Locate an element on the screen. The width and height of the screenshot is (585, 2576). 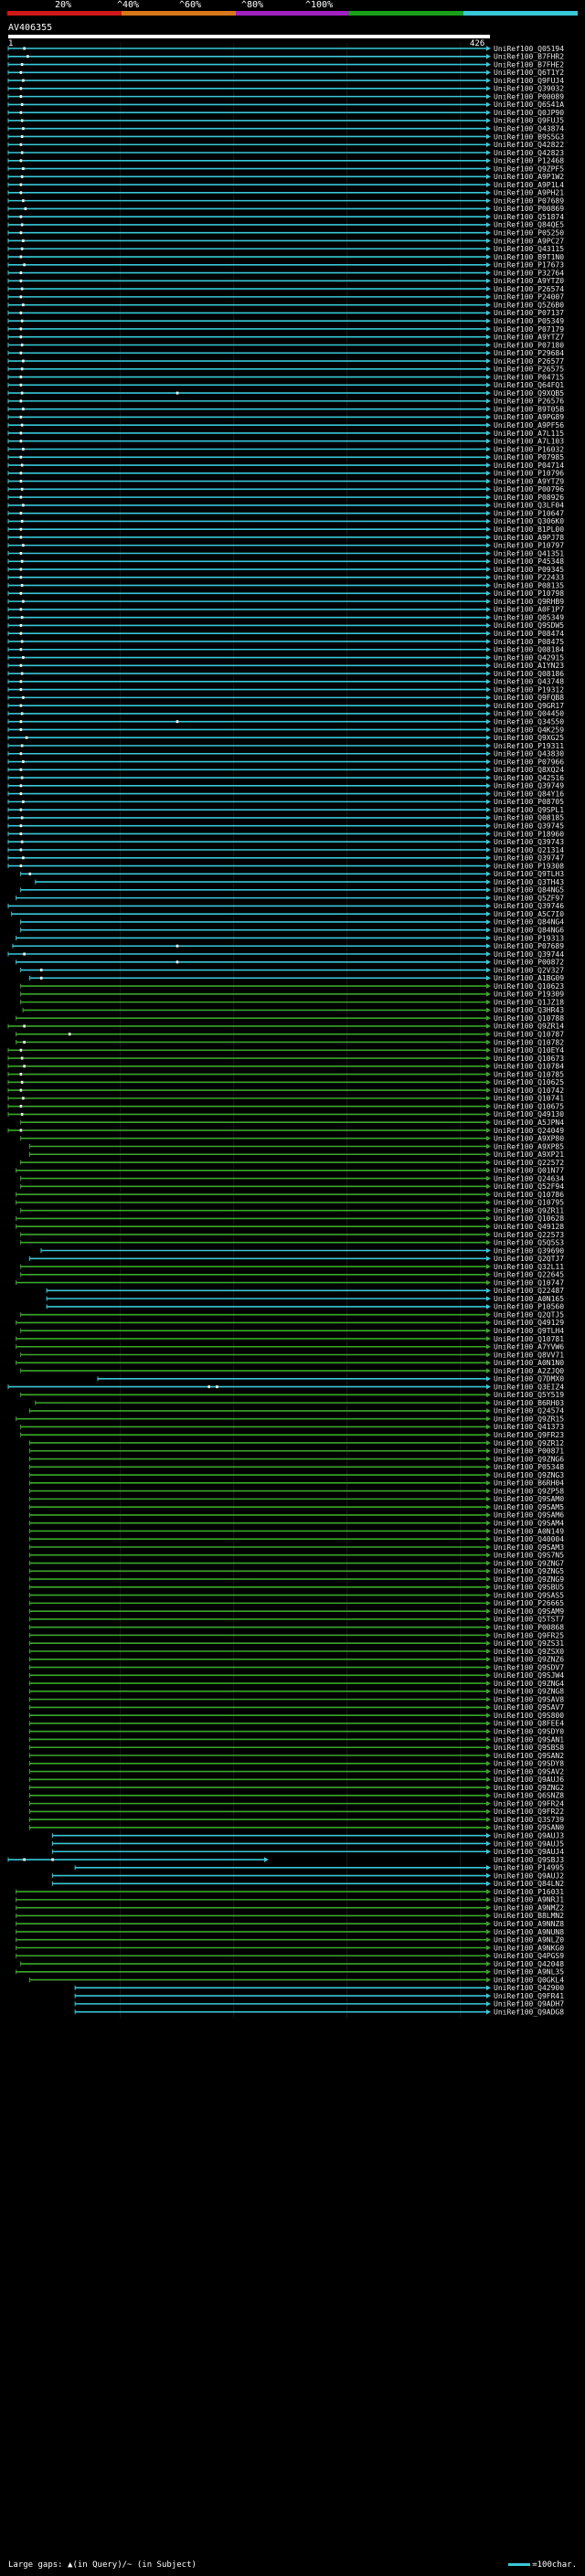
hit-label: UniRef100_Q9SBU5 is located at coordinates (529, 1588).